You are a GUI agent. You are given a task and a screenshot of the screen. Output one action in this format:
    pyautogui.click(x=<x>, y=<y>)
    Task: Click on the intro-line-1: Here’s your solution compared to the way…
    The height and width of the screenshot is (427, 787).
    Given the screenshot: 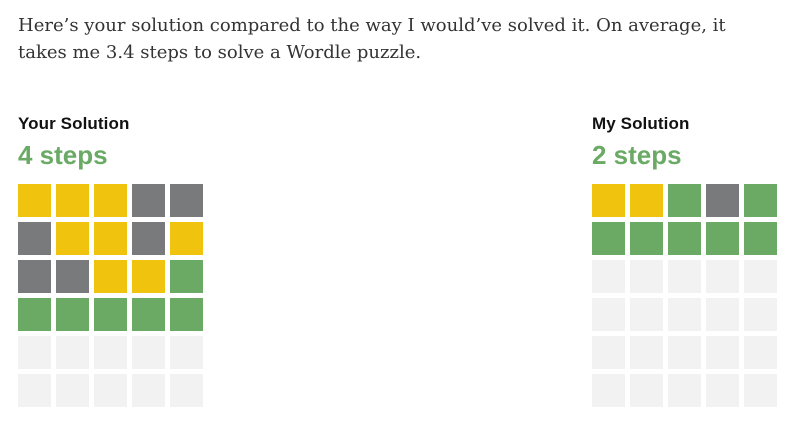 What is the action you would take?
    pyautogui.click(x=372, y=25)
    